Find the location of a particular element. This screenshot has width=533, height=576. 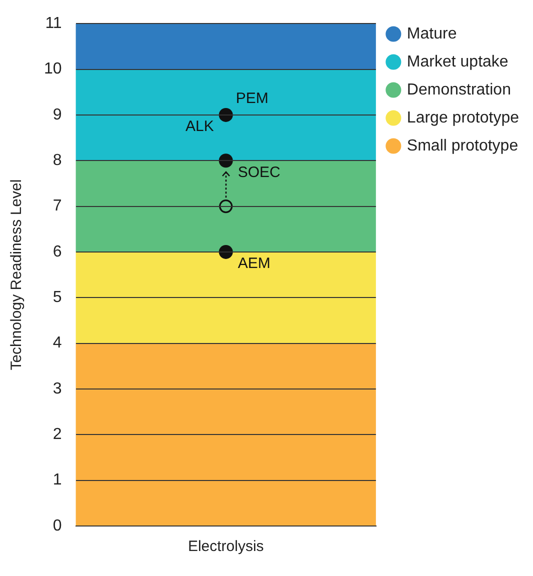

annotation: PEM is located at coordinates (252, 99).